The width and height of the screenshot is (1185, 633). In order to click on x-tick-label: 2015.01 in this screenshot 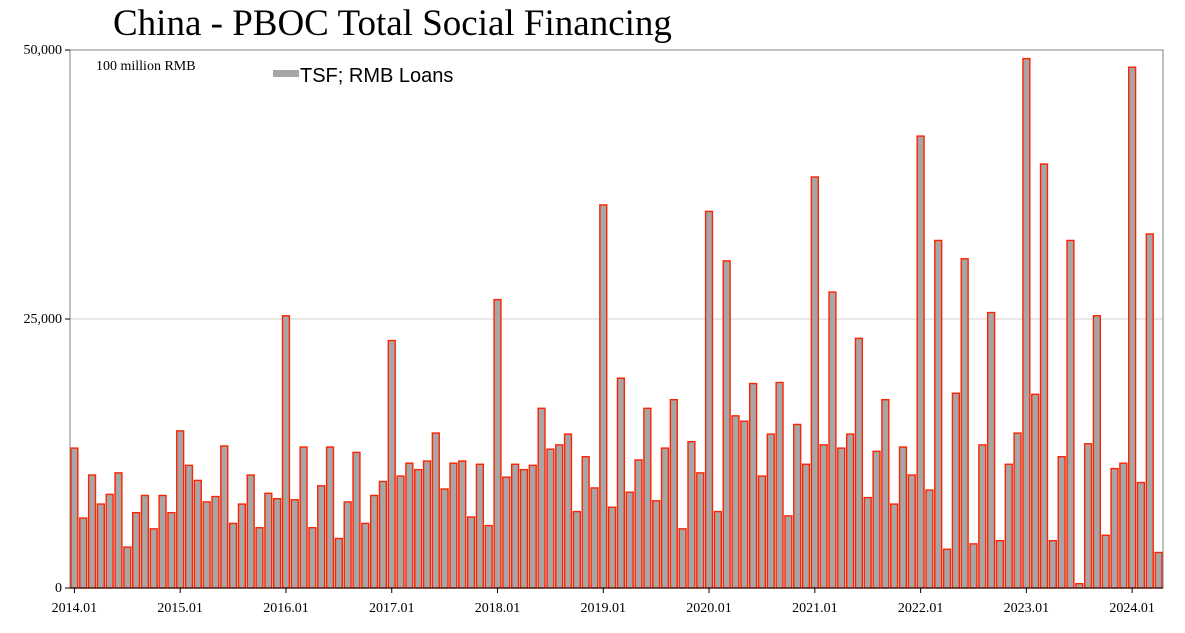, I will do `click(180, 608)`.